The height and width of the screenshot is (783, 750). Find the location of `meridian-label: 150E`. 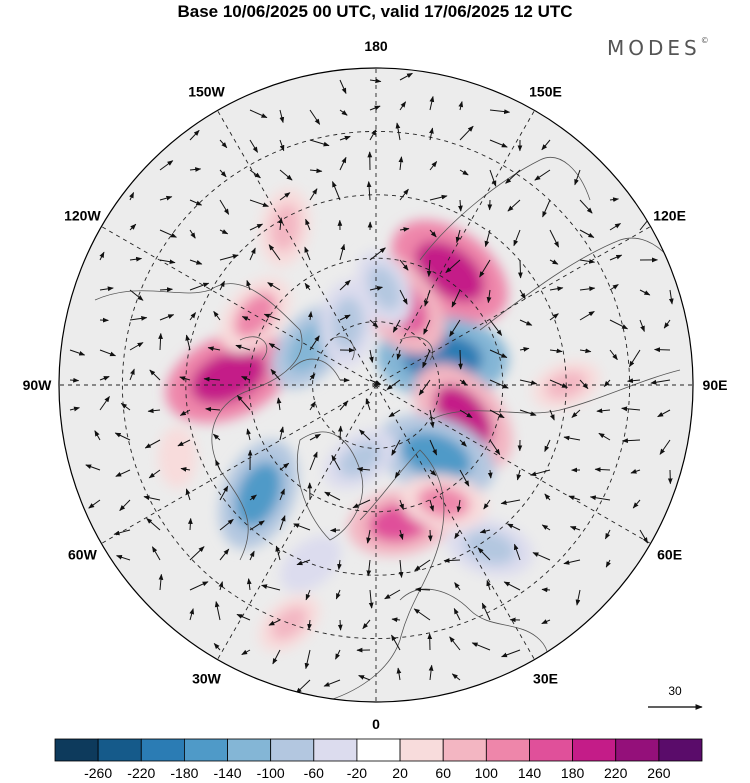

meridian-label: 150E is located at coordinates (545, 91).